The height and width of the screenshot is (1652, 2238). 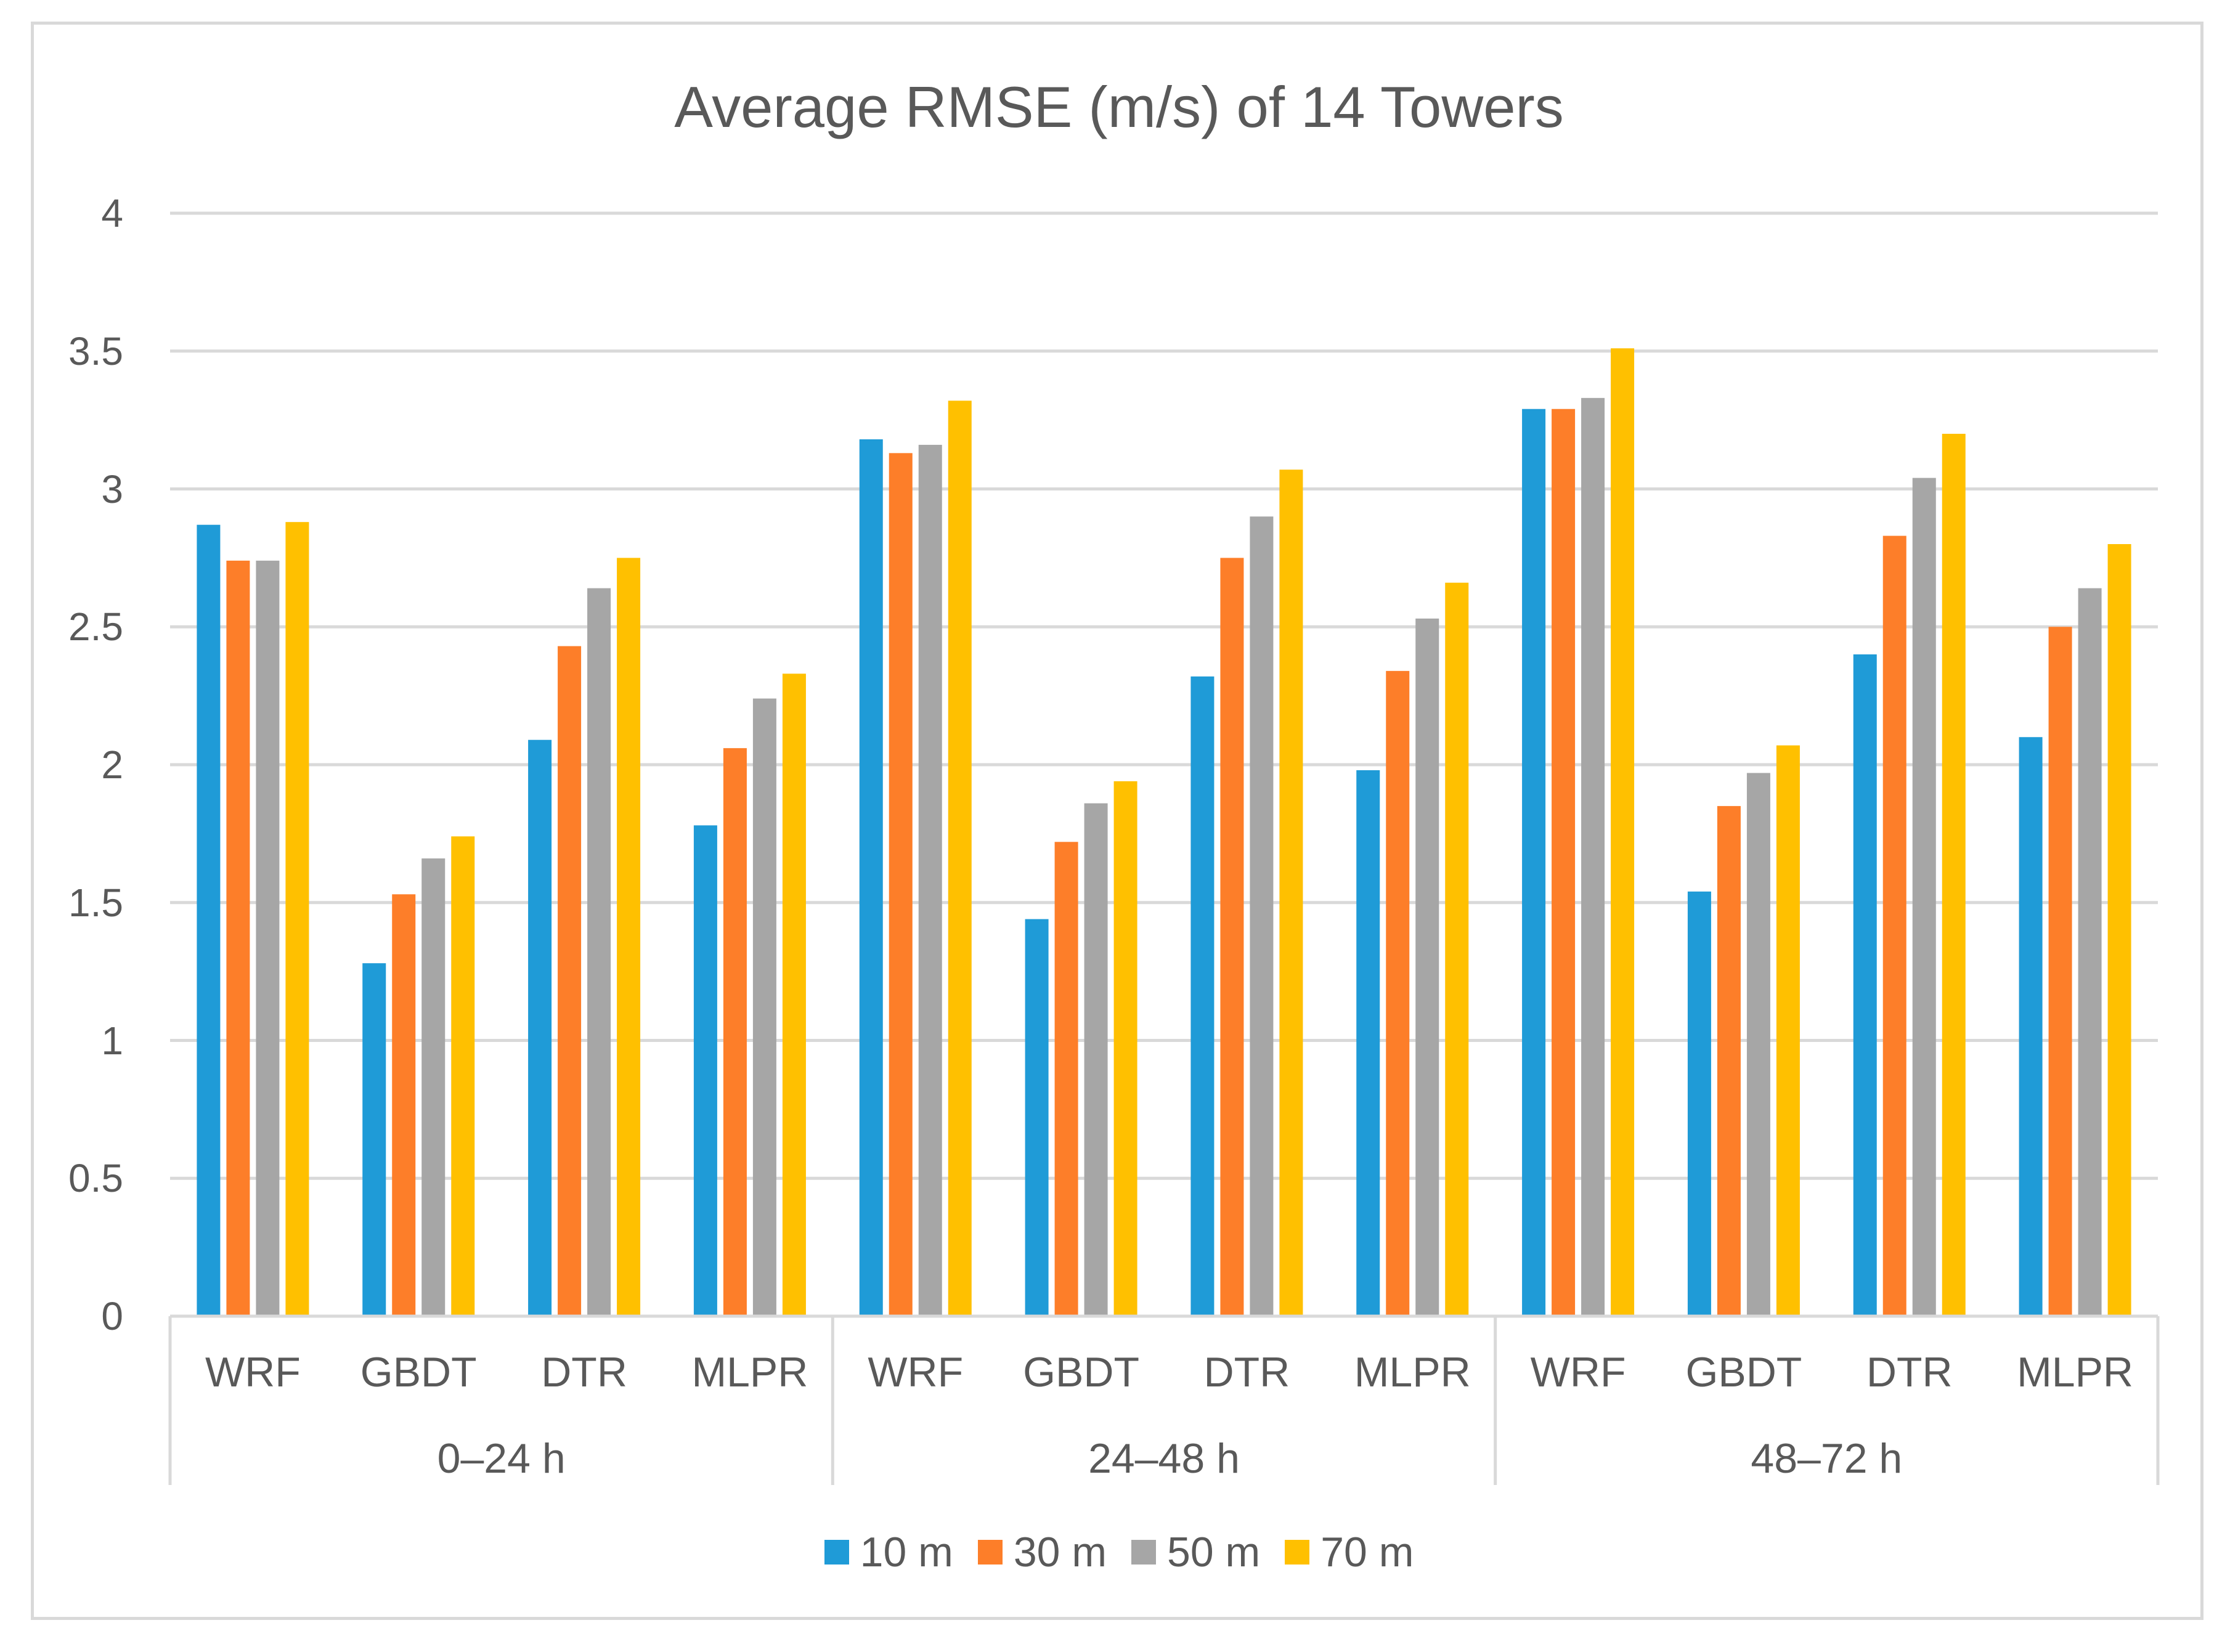 What do you see at coordinates (112, 1040) in the screenshot?
I see `y-tick-label: 1` at bounding box center [112, 1040].